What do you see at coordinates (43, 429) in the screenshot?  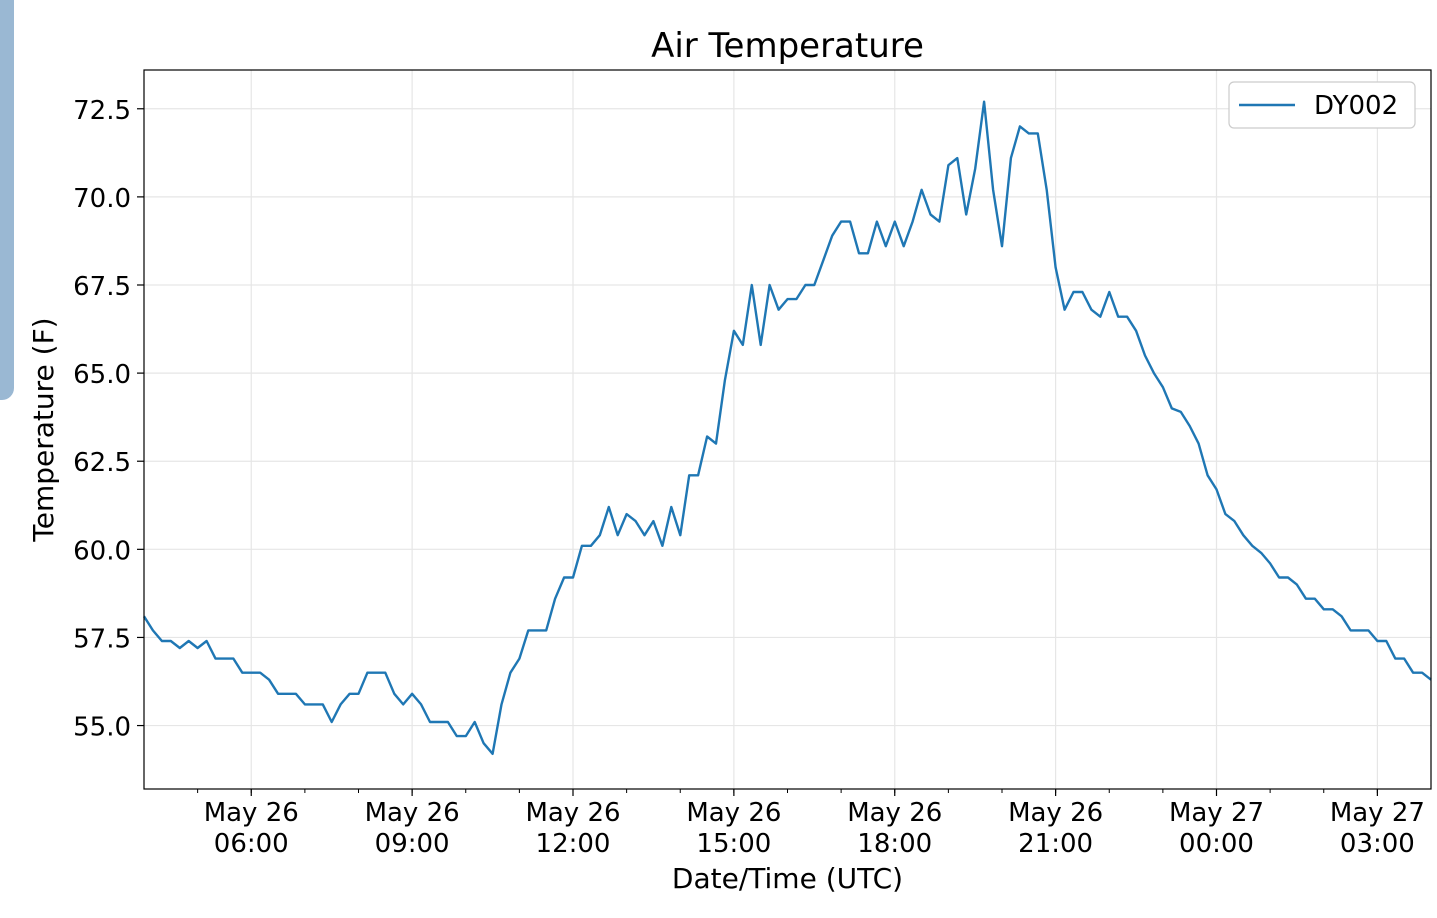 I see `y-axis-label: Temperature (F)` at bounding box center [43, 429].